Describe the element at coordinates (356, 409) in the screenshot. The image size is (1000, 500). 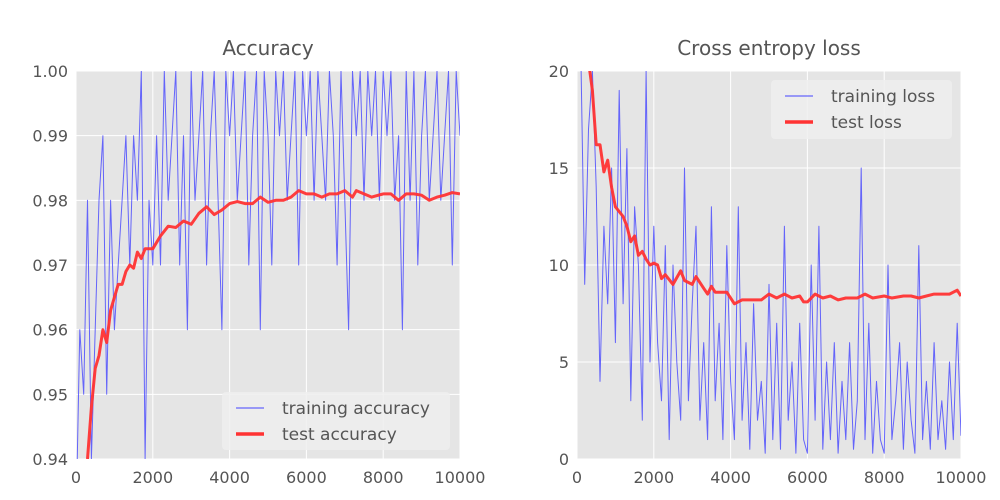
I see `legend-label: training accuracy` at that location.